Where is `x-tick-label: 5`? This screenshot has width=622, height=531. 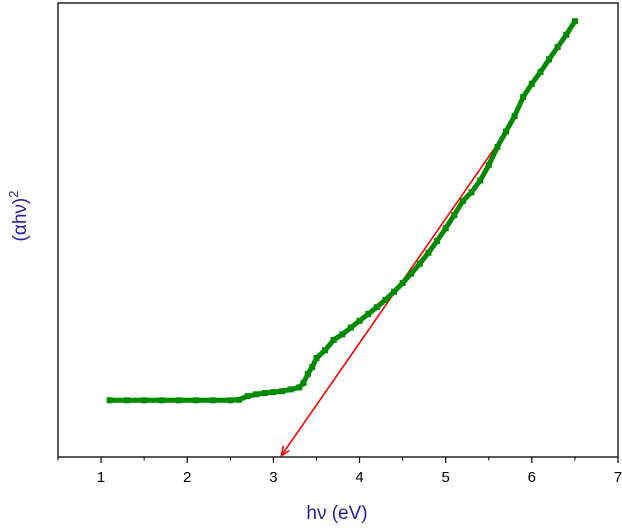 x-tick-label: 5 is located at coordinates (446, 477).